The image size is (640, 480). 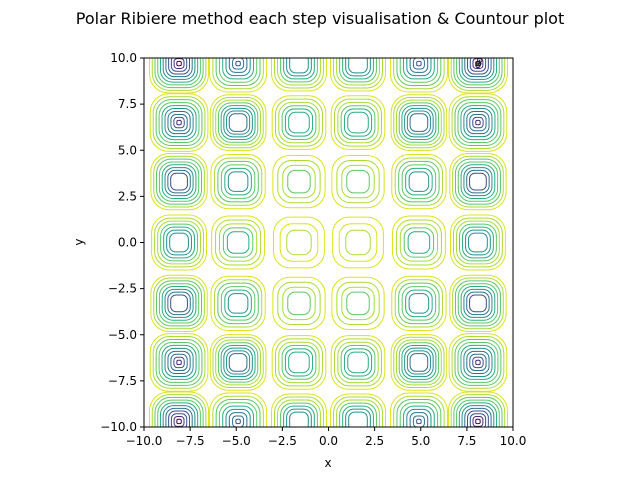 What do you see at coordinates (420, 441) in the screenshot?
I see `x-tick-label: 5.0` at bounding box center [420, 441].